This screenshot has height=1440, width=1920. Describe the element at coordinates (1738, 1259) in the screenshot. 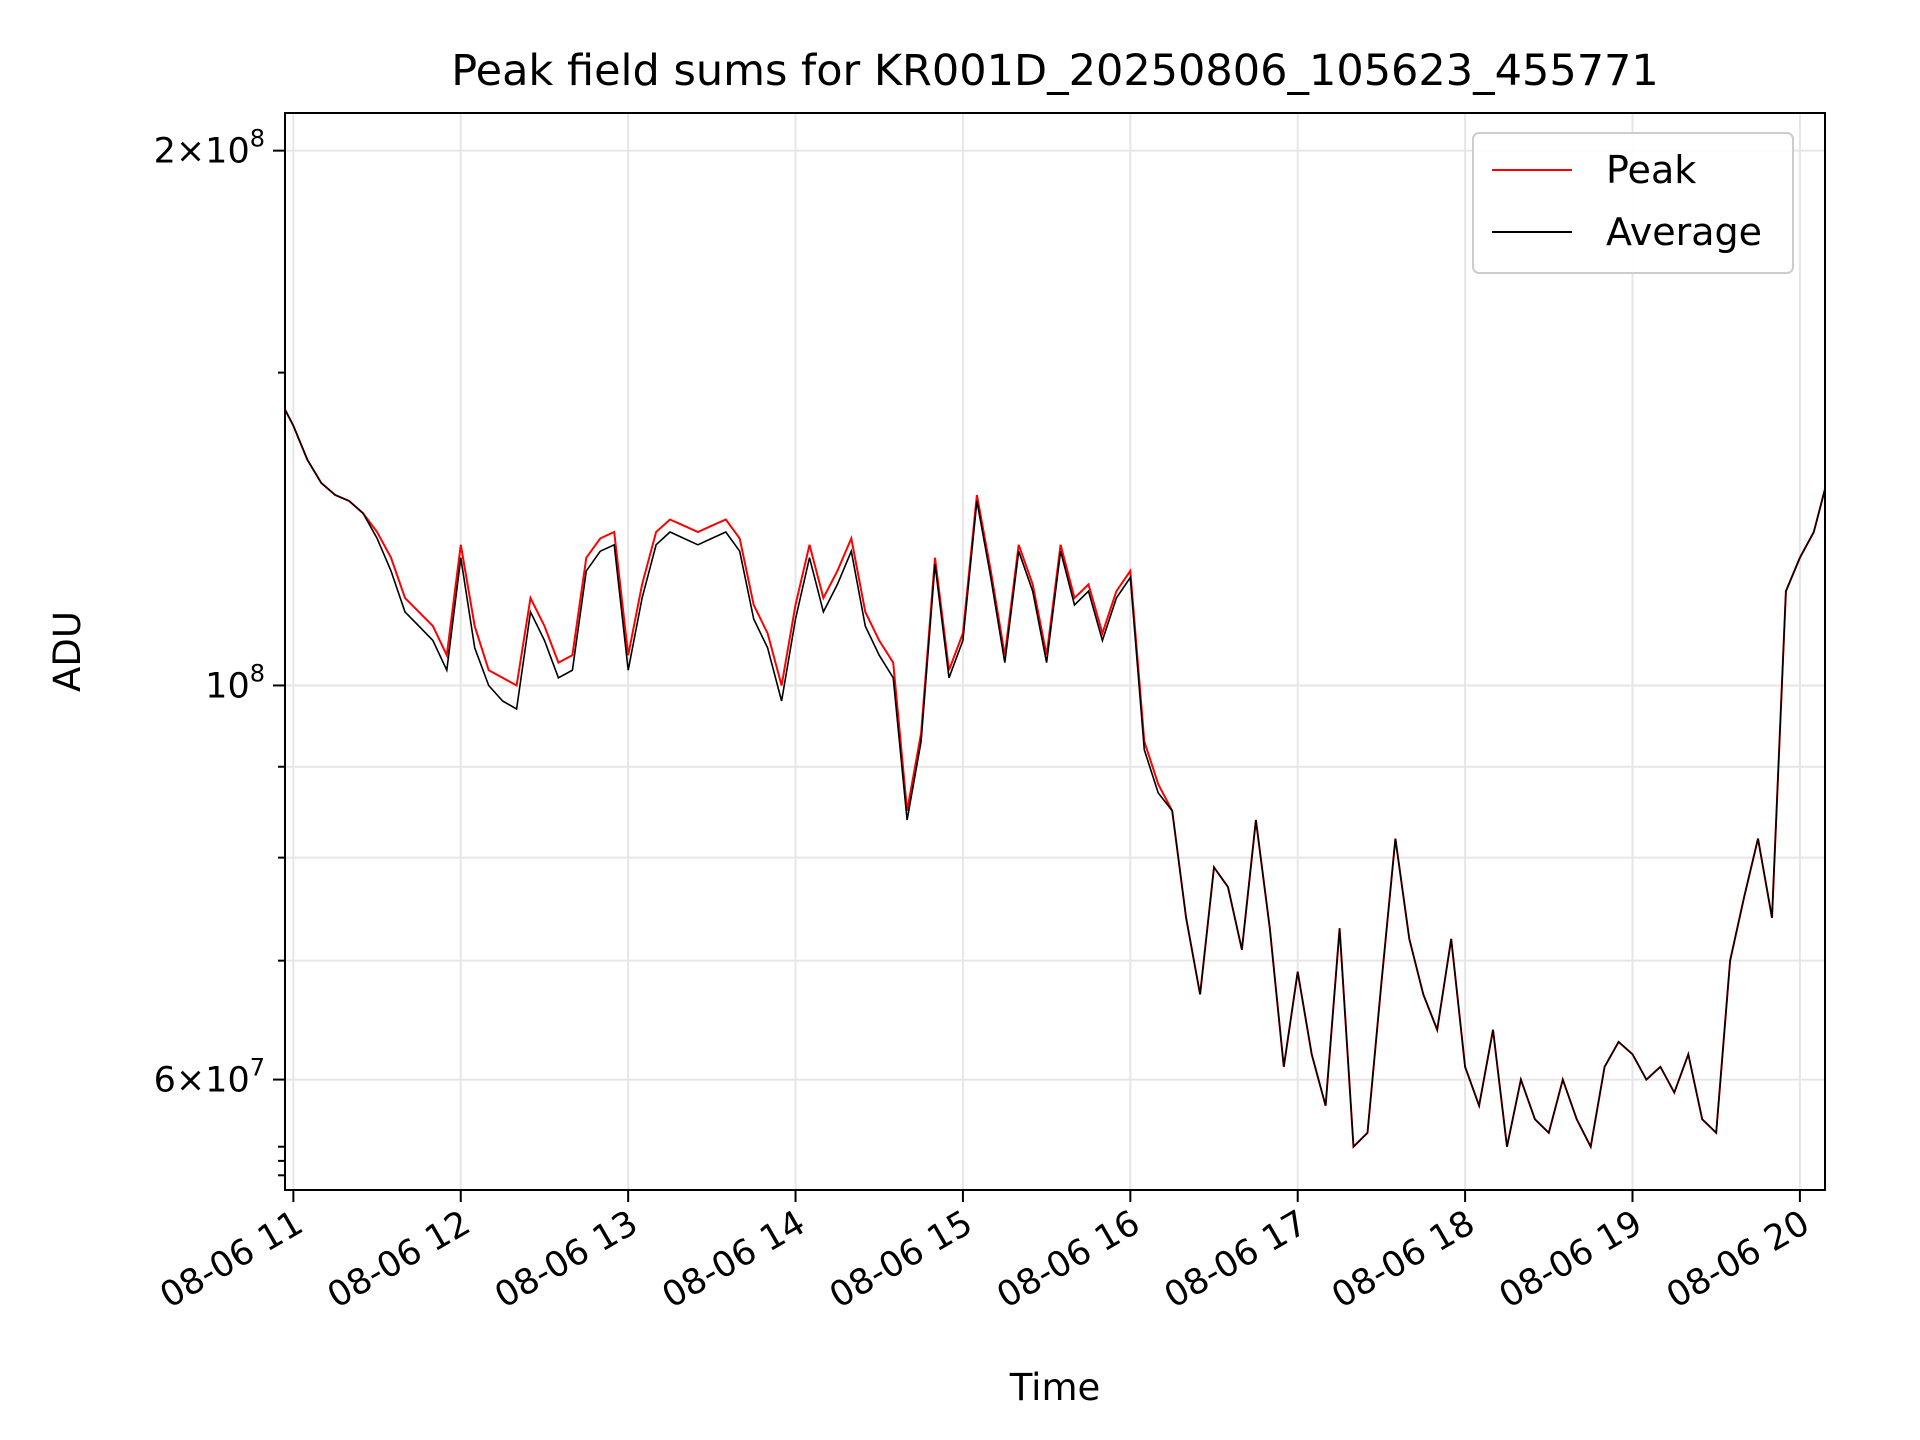

I see `x-tick-label: 08-06 20` at that location.